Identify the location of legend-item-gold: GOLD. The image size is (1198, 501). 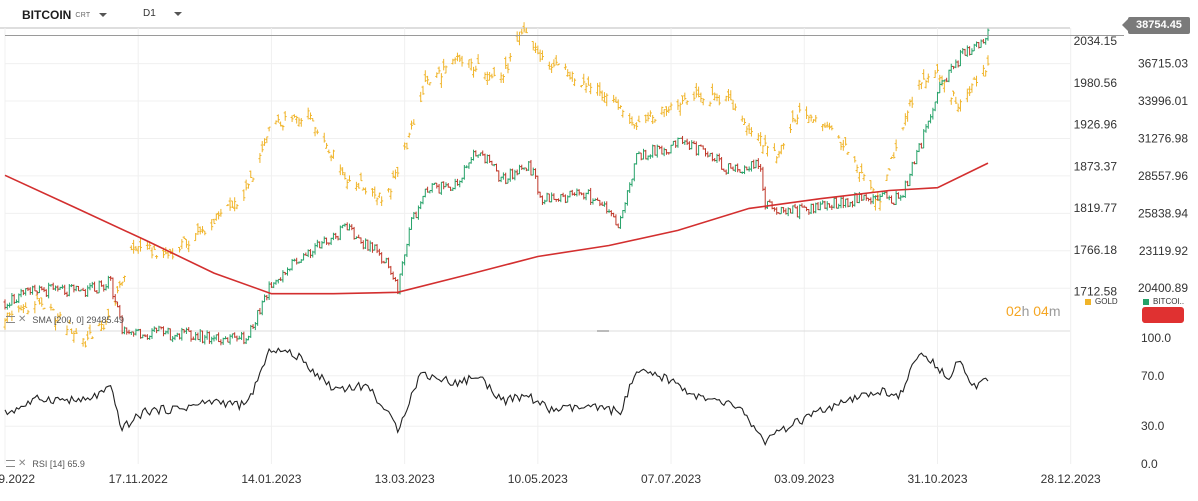
(1101, 301).